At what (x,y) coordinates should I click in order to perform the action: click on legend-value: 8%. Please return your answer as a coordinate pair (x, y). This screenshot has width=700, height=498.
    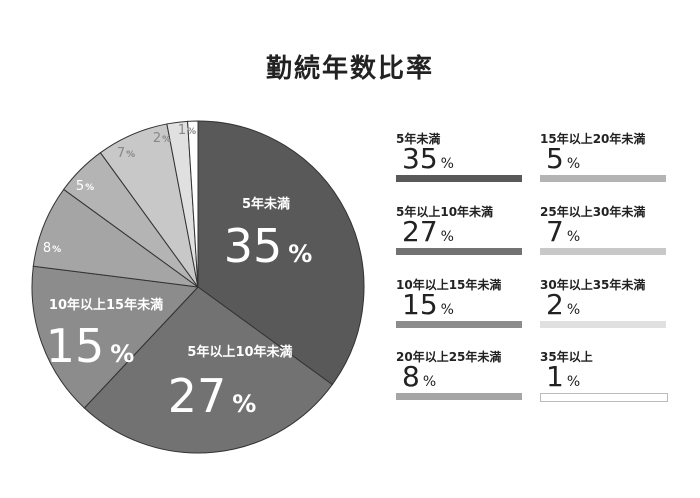
    Looking at the image, I should click on (419, 379).